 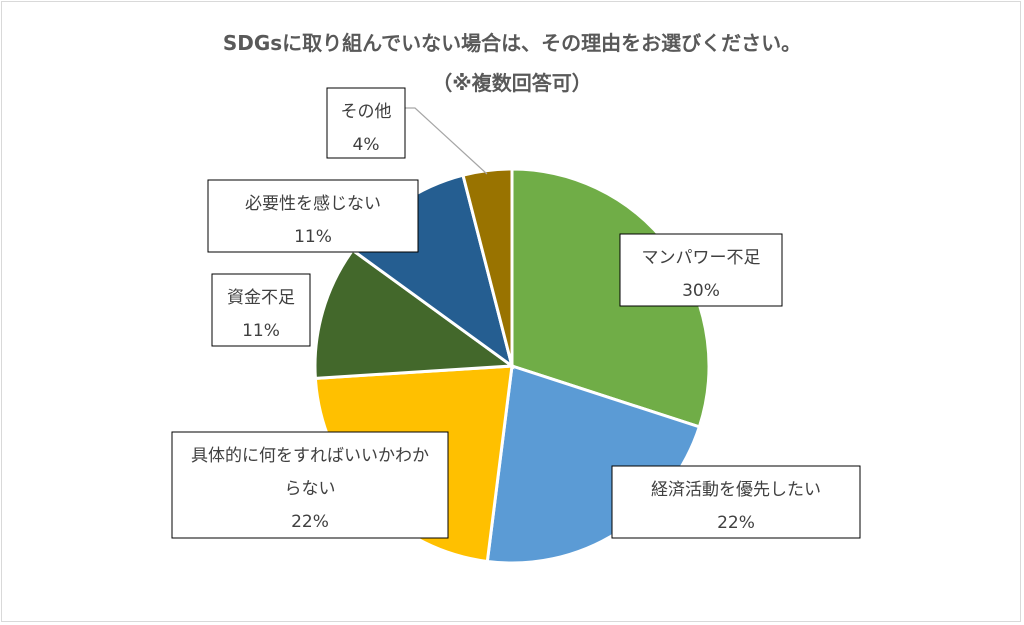 I want to click on leader-line, so click(x=446, y=141).